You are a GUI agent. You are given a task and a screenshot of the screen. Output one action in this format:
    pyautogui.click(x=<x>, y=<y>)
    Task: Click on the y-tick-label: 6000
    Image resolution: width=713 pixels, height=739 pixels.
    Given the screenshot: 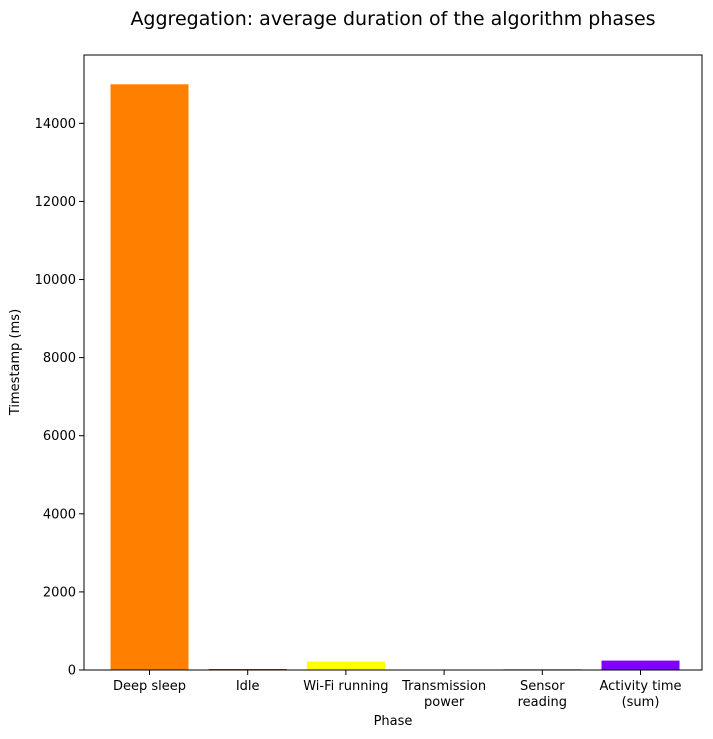 What is the action you would take?
    pyautogui.click(x=59, y=436)
    